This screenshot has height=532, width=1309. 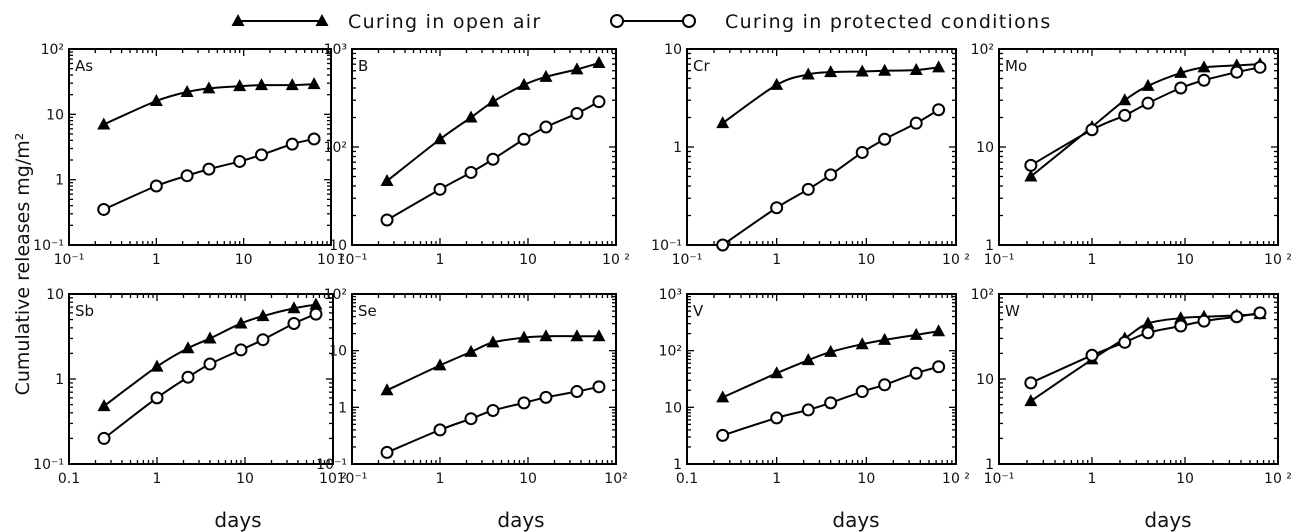 I want to click on panel-label: As, so click(x=84, y=66).